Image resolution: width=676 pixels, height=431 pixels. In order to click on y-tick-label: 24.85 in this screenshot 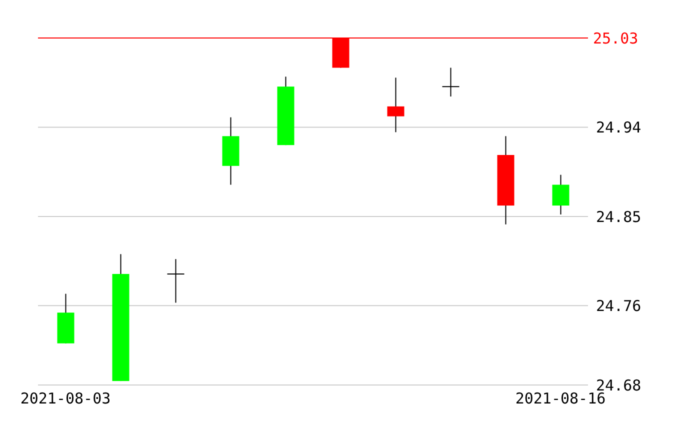, I will do `click(619, 217)`.